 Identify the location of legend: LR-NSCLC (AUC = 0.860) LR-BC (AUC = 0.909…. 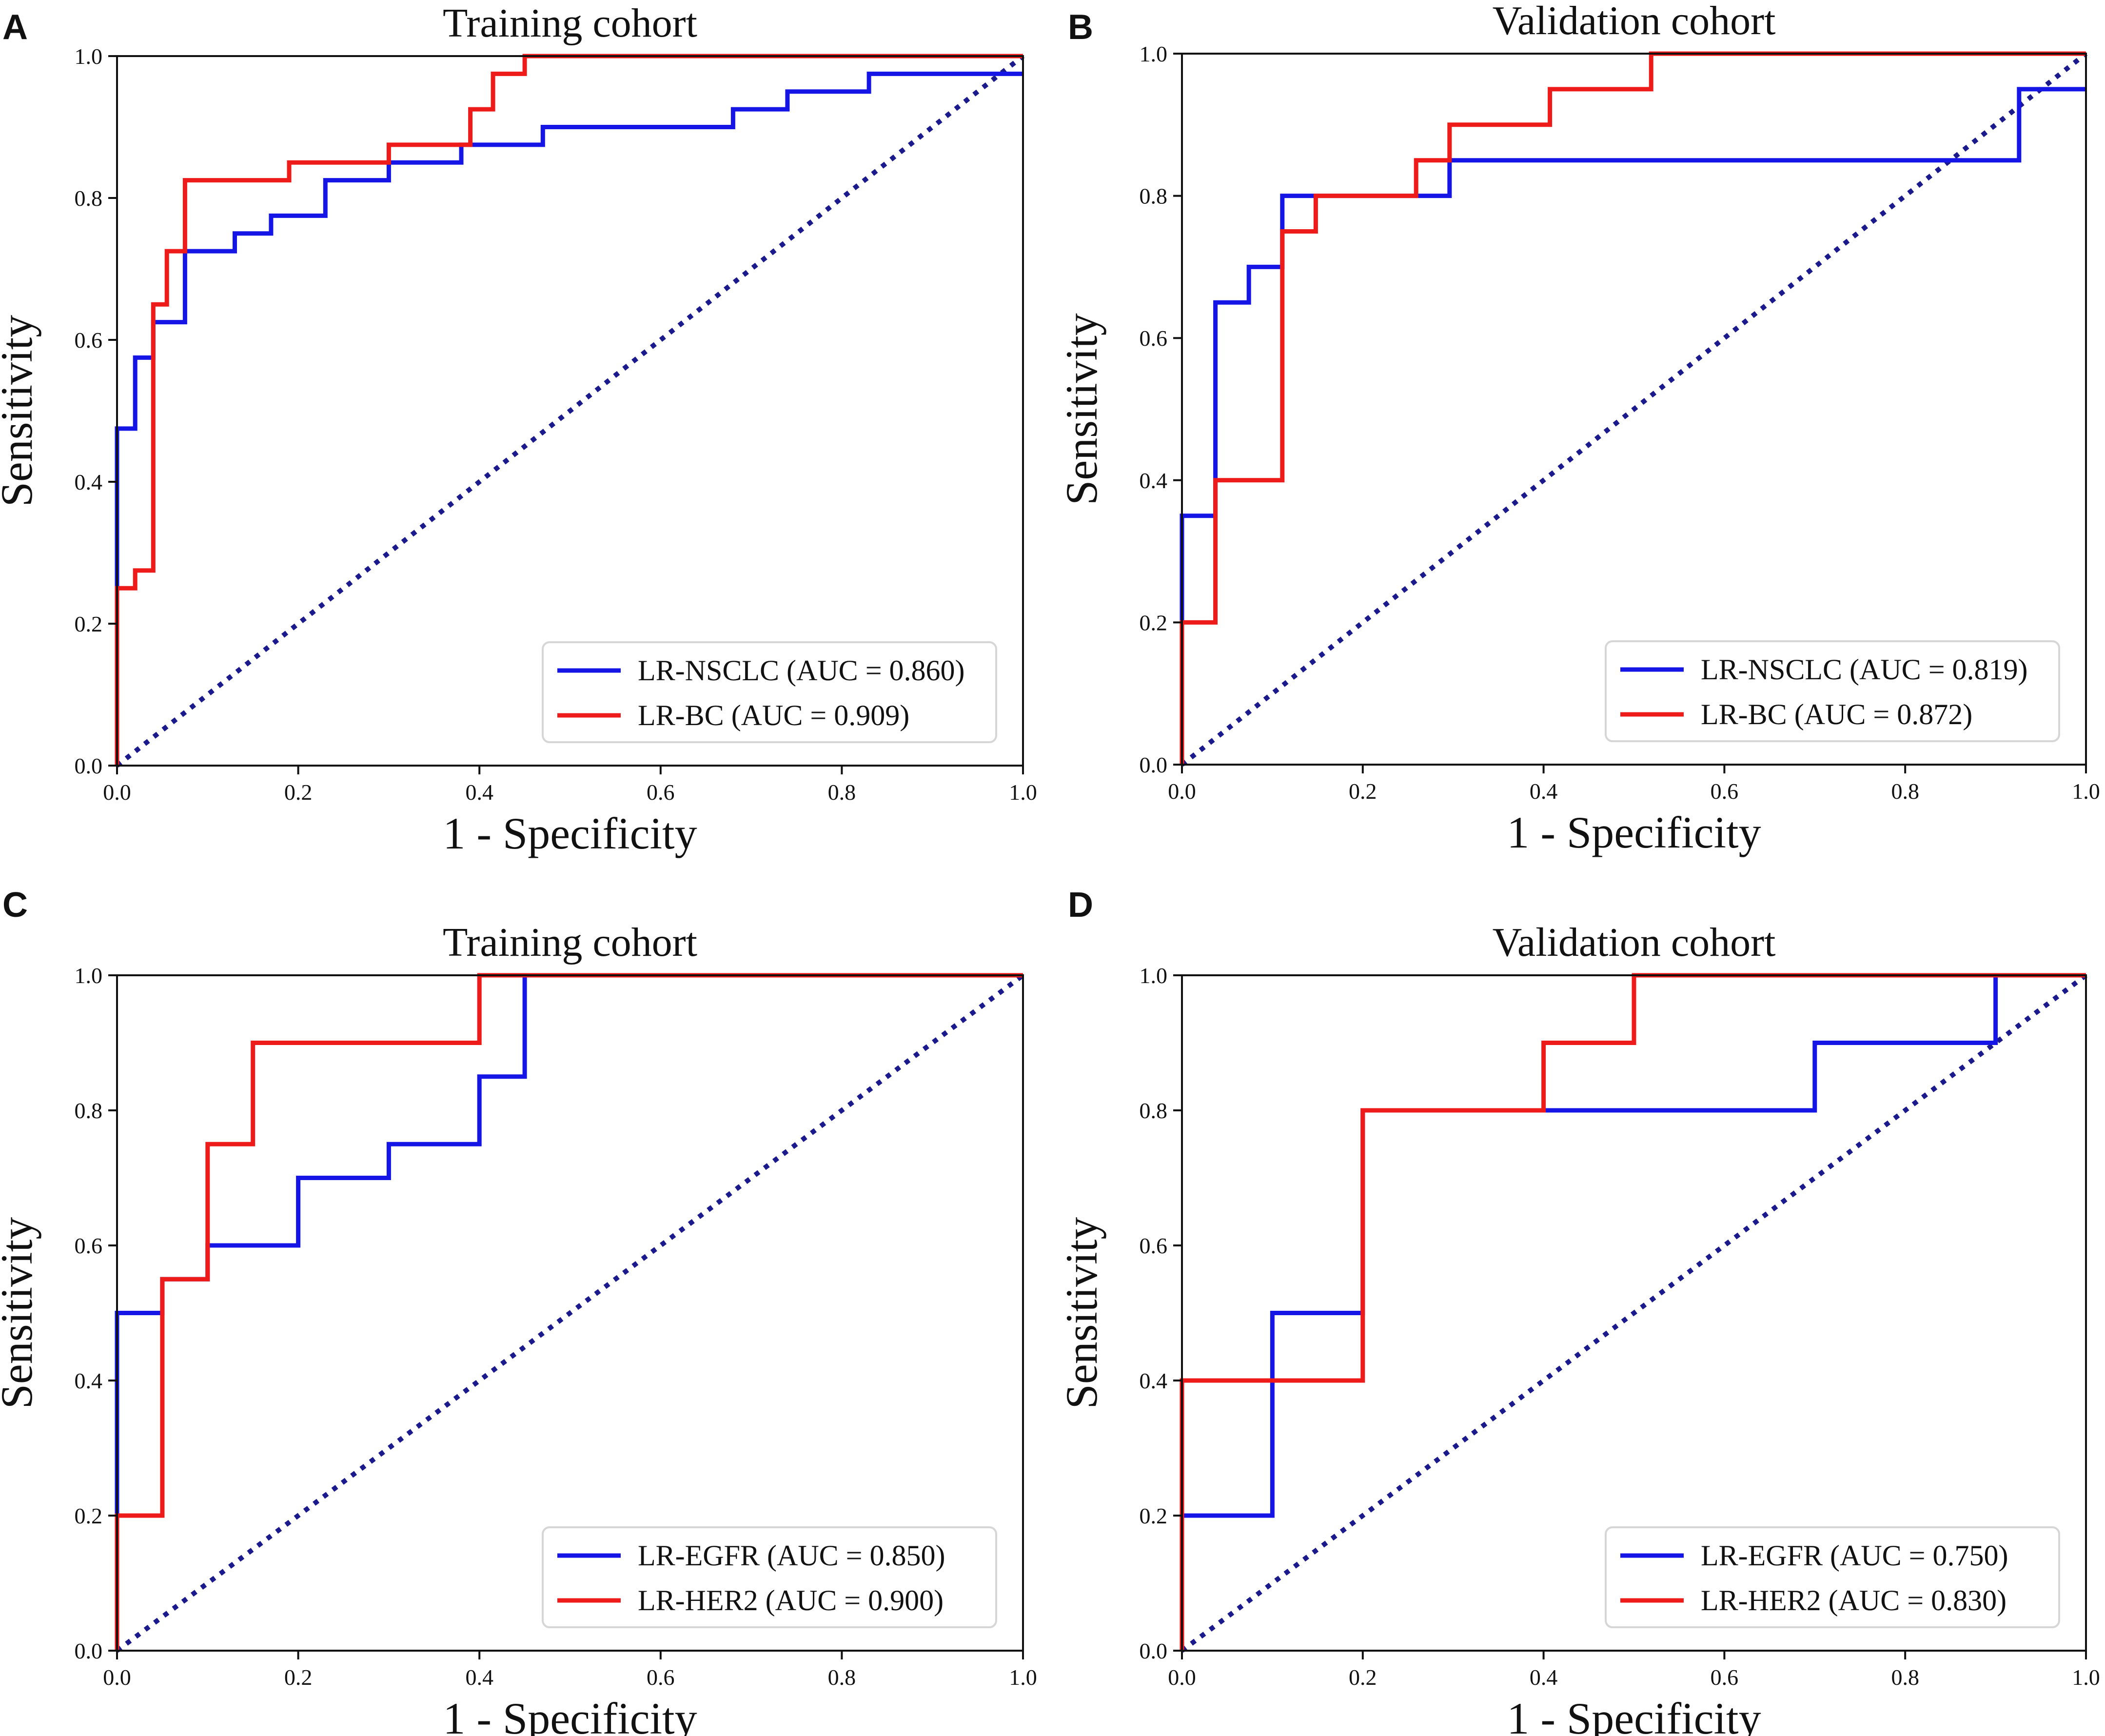
(769, 692).